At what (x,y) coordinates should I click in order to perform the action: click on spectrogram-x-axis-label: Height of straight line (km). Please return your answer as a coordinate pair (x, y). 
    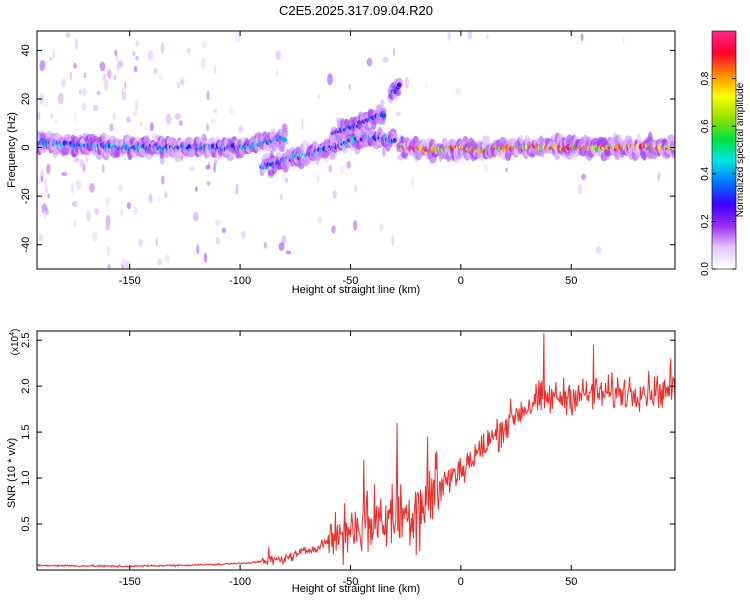
    Looking at the image, I should click on (356, 290).